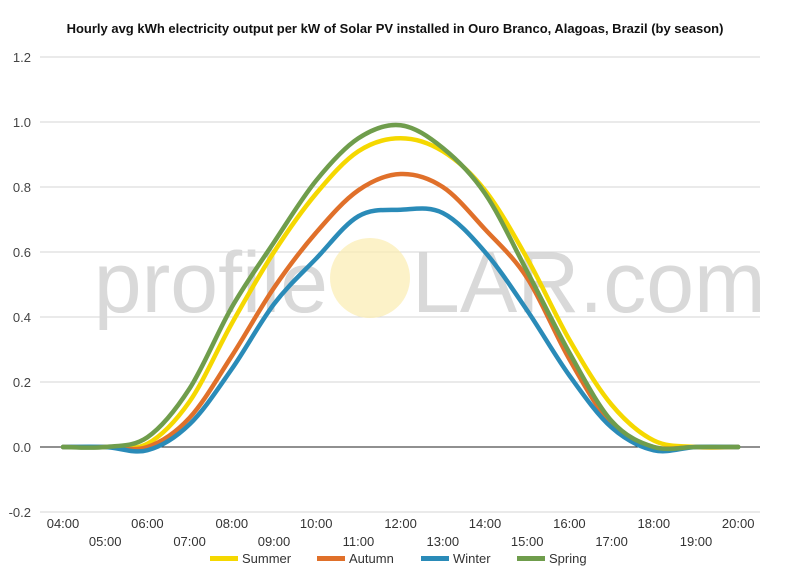  Describe the element at coordinates (189, 541) in the screenshot. I see `x-tick-label: 07:00` at that location.